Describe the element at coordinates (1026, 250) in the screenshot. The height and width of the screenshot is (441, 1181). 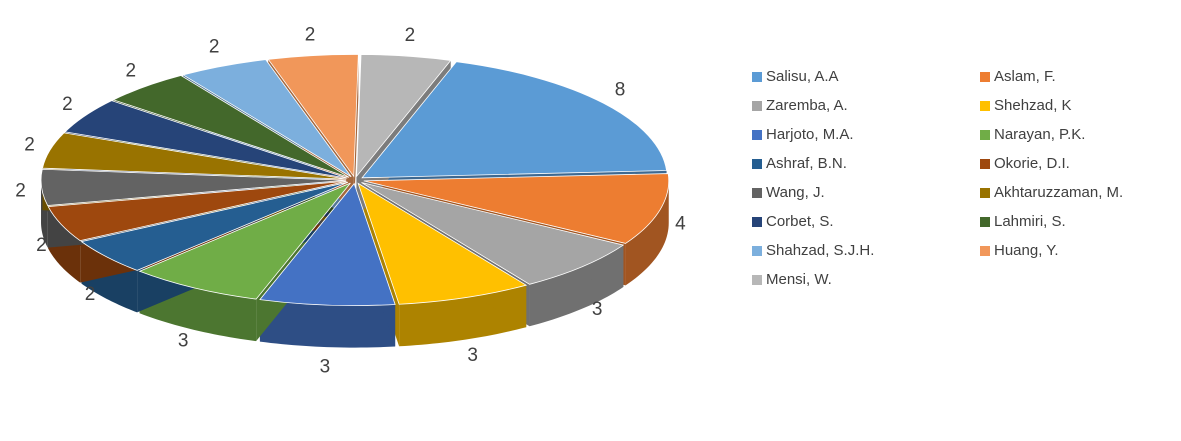
I see `legend-label: Huang, Y.` at that location.